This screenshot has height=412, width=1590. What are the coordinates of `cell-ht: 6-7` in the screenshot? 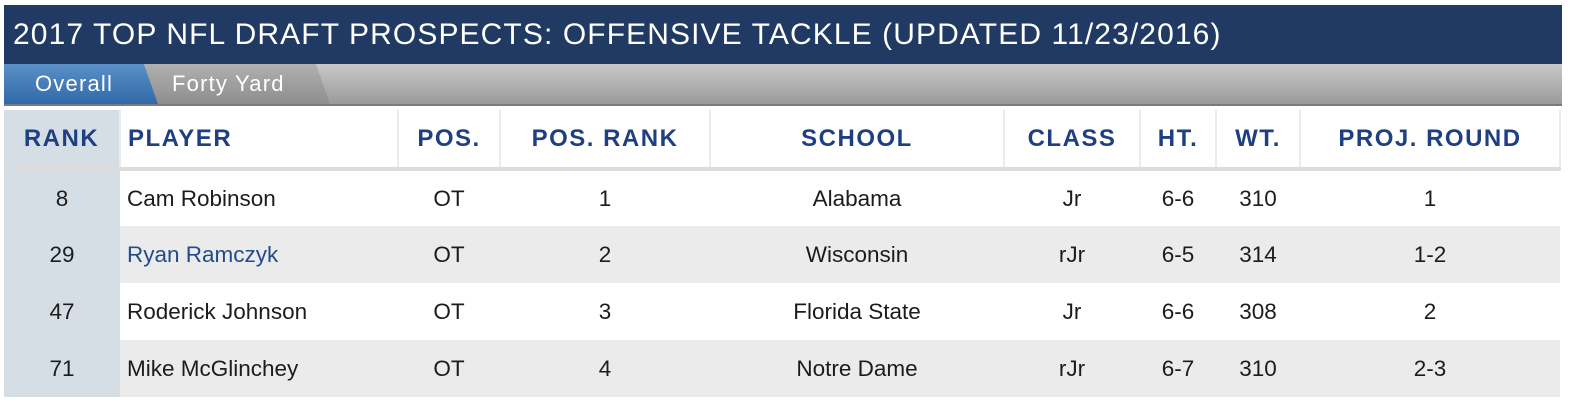 It's located at (1178, 368).